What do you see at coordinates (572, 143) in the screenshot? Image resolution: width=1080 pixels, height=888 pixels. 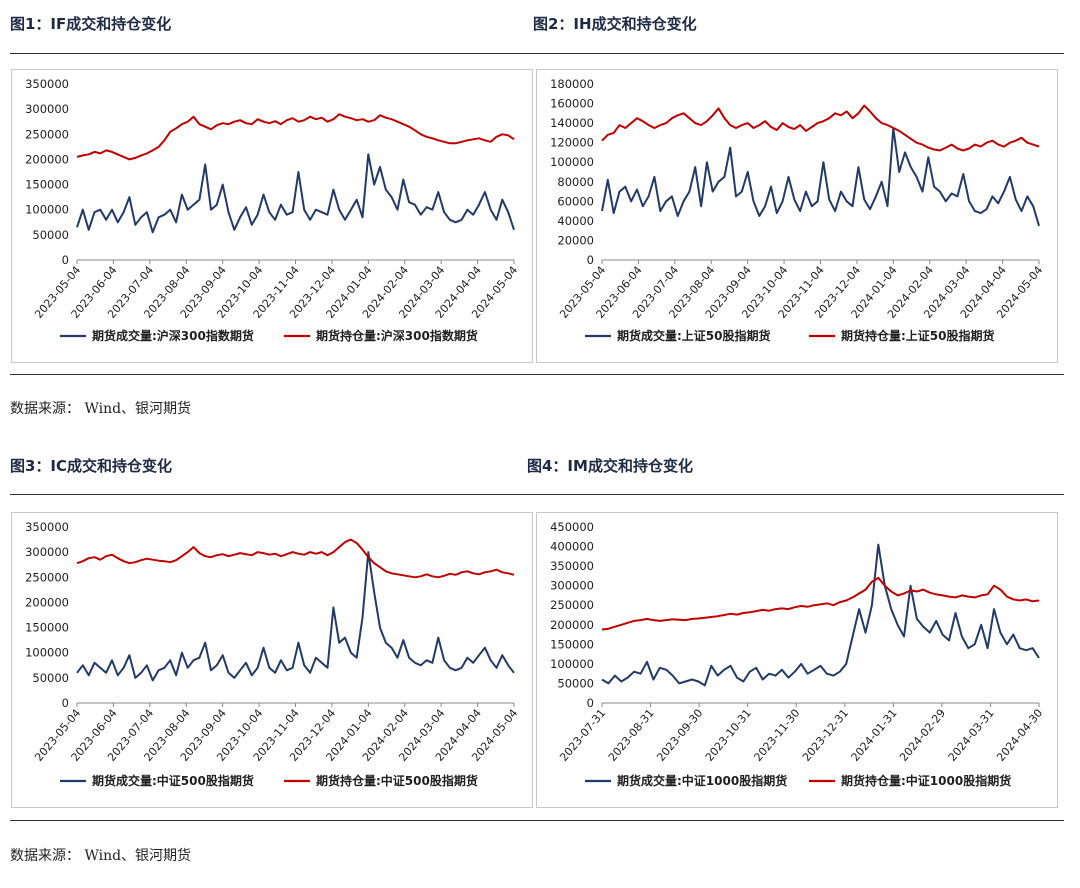 I see `y-tick-label: 120000` at bounding box center [572, 143].